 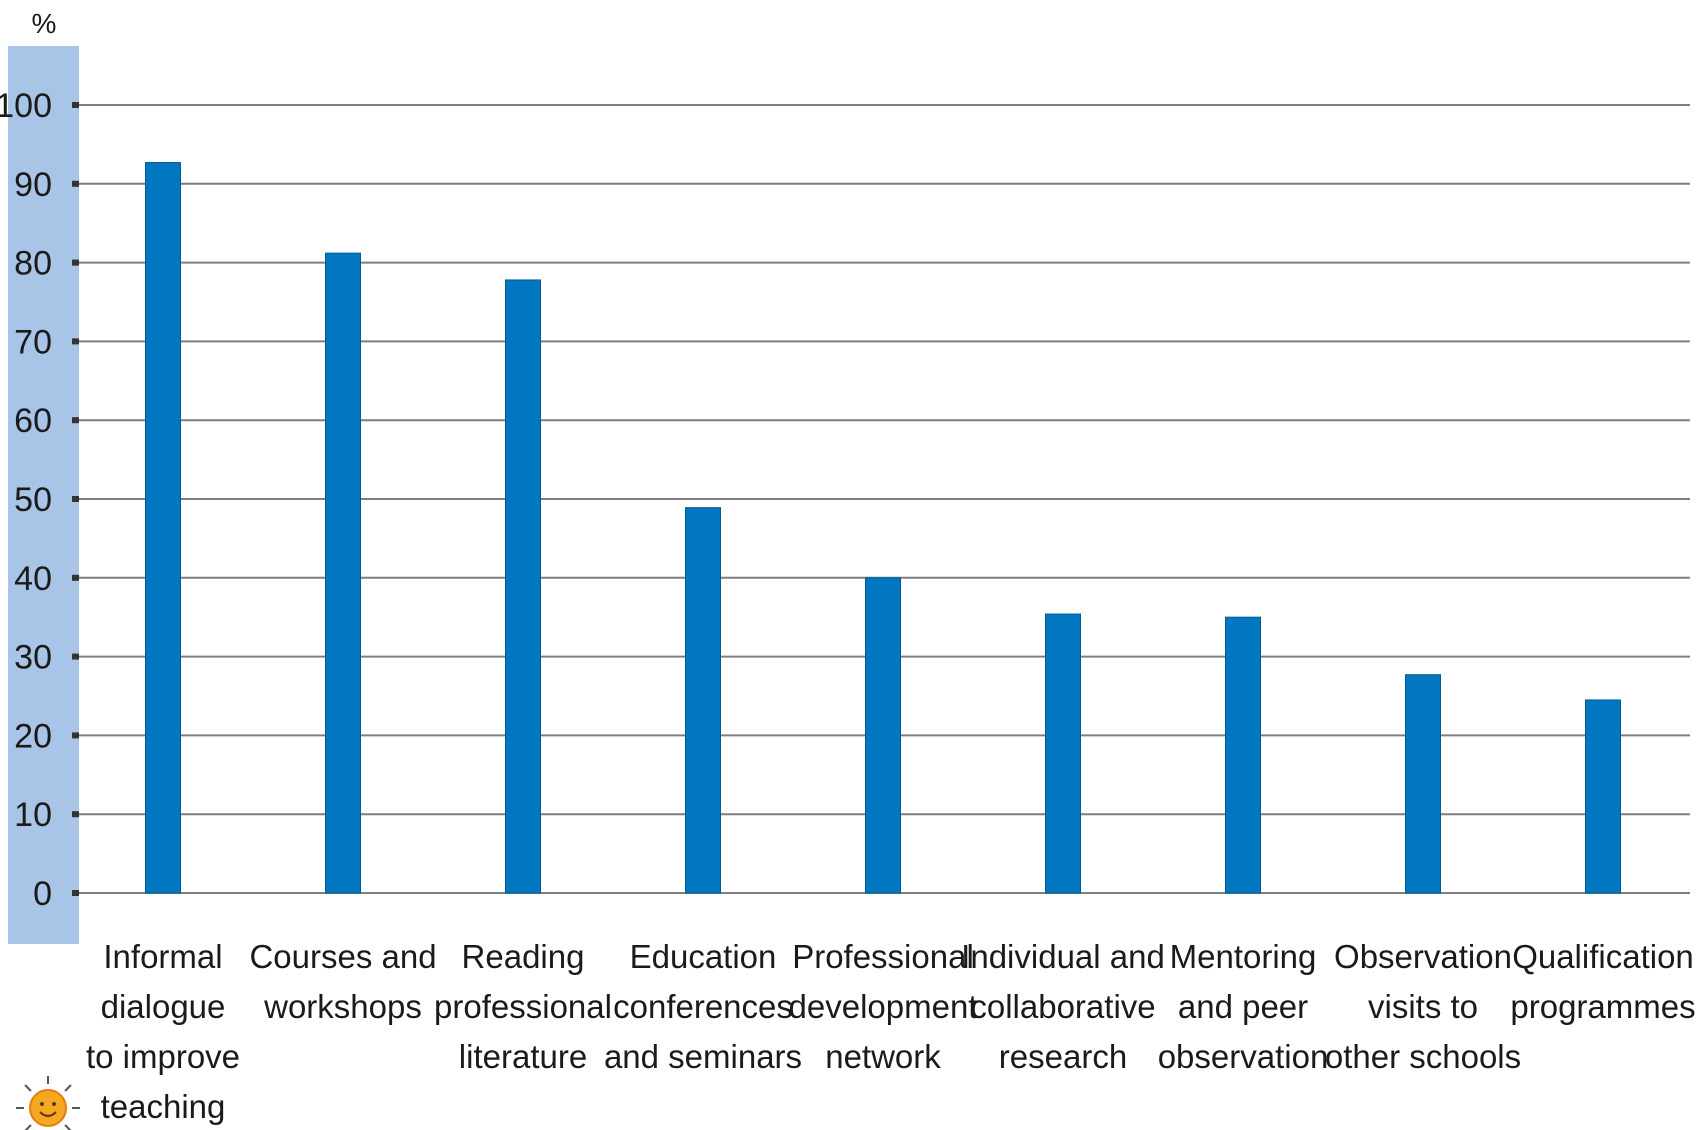 What do you see at coordinates (1602, 981) in the screenshot?
I see `category-label: Qualification programmes` at bounding box center [1602, 981].